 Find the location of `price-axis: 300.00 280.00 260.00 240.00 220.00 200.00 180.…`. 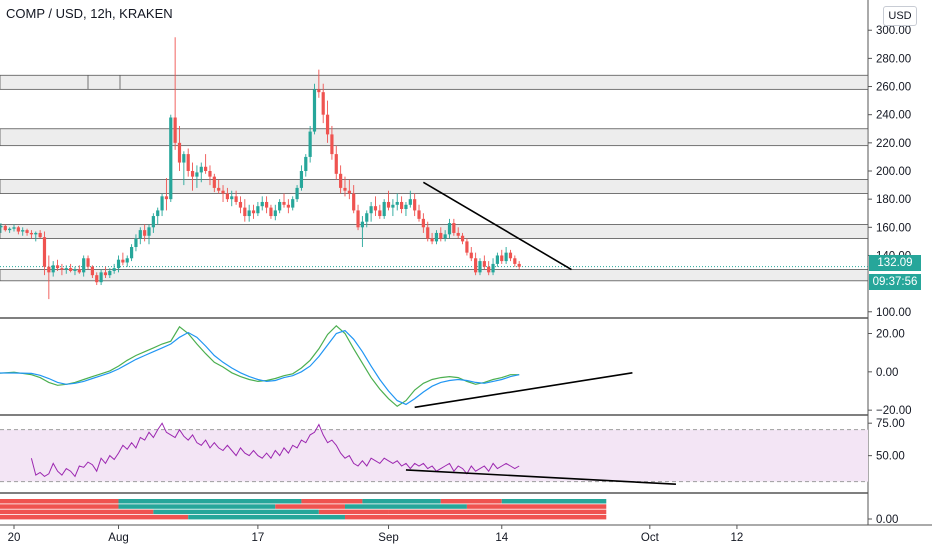

price-axis: 300.00 280.00 260.00 240.00 220.00 200.00 180.… is located at coordinates (890, 275).